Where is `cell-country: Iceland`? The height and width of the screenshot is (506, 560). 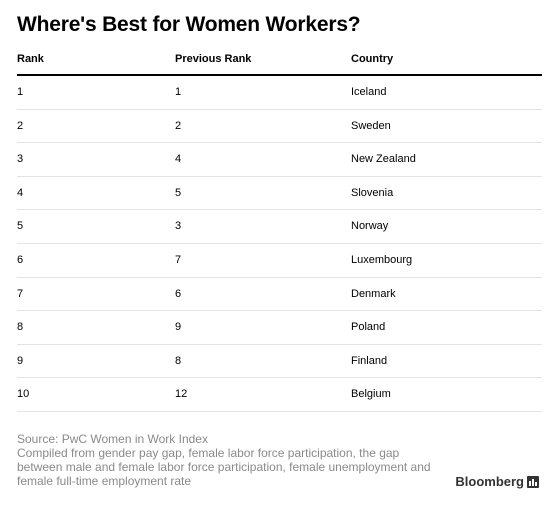
cell-country: Iceland is located at coordinates (369, 92).